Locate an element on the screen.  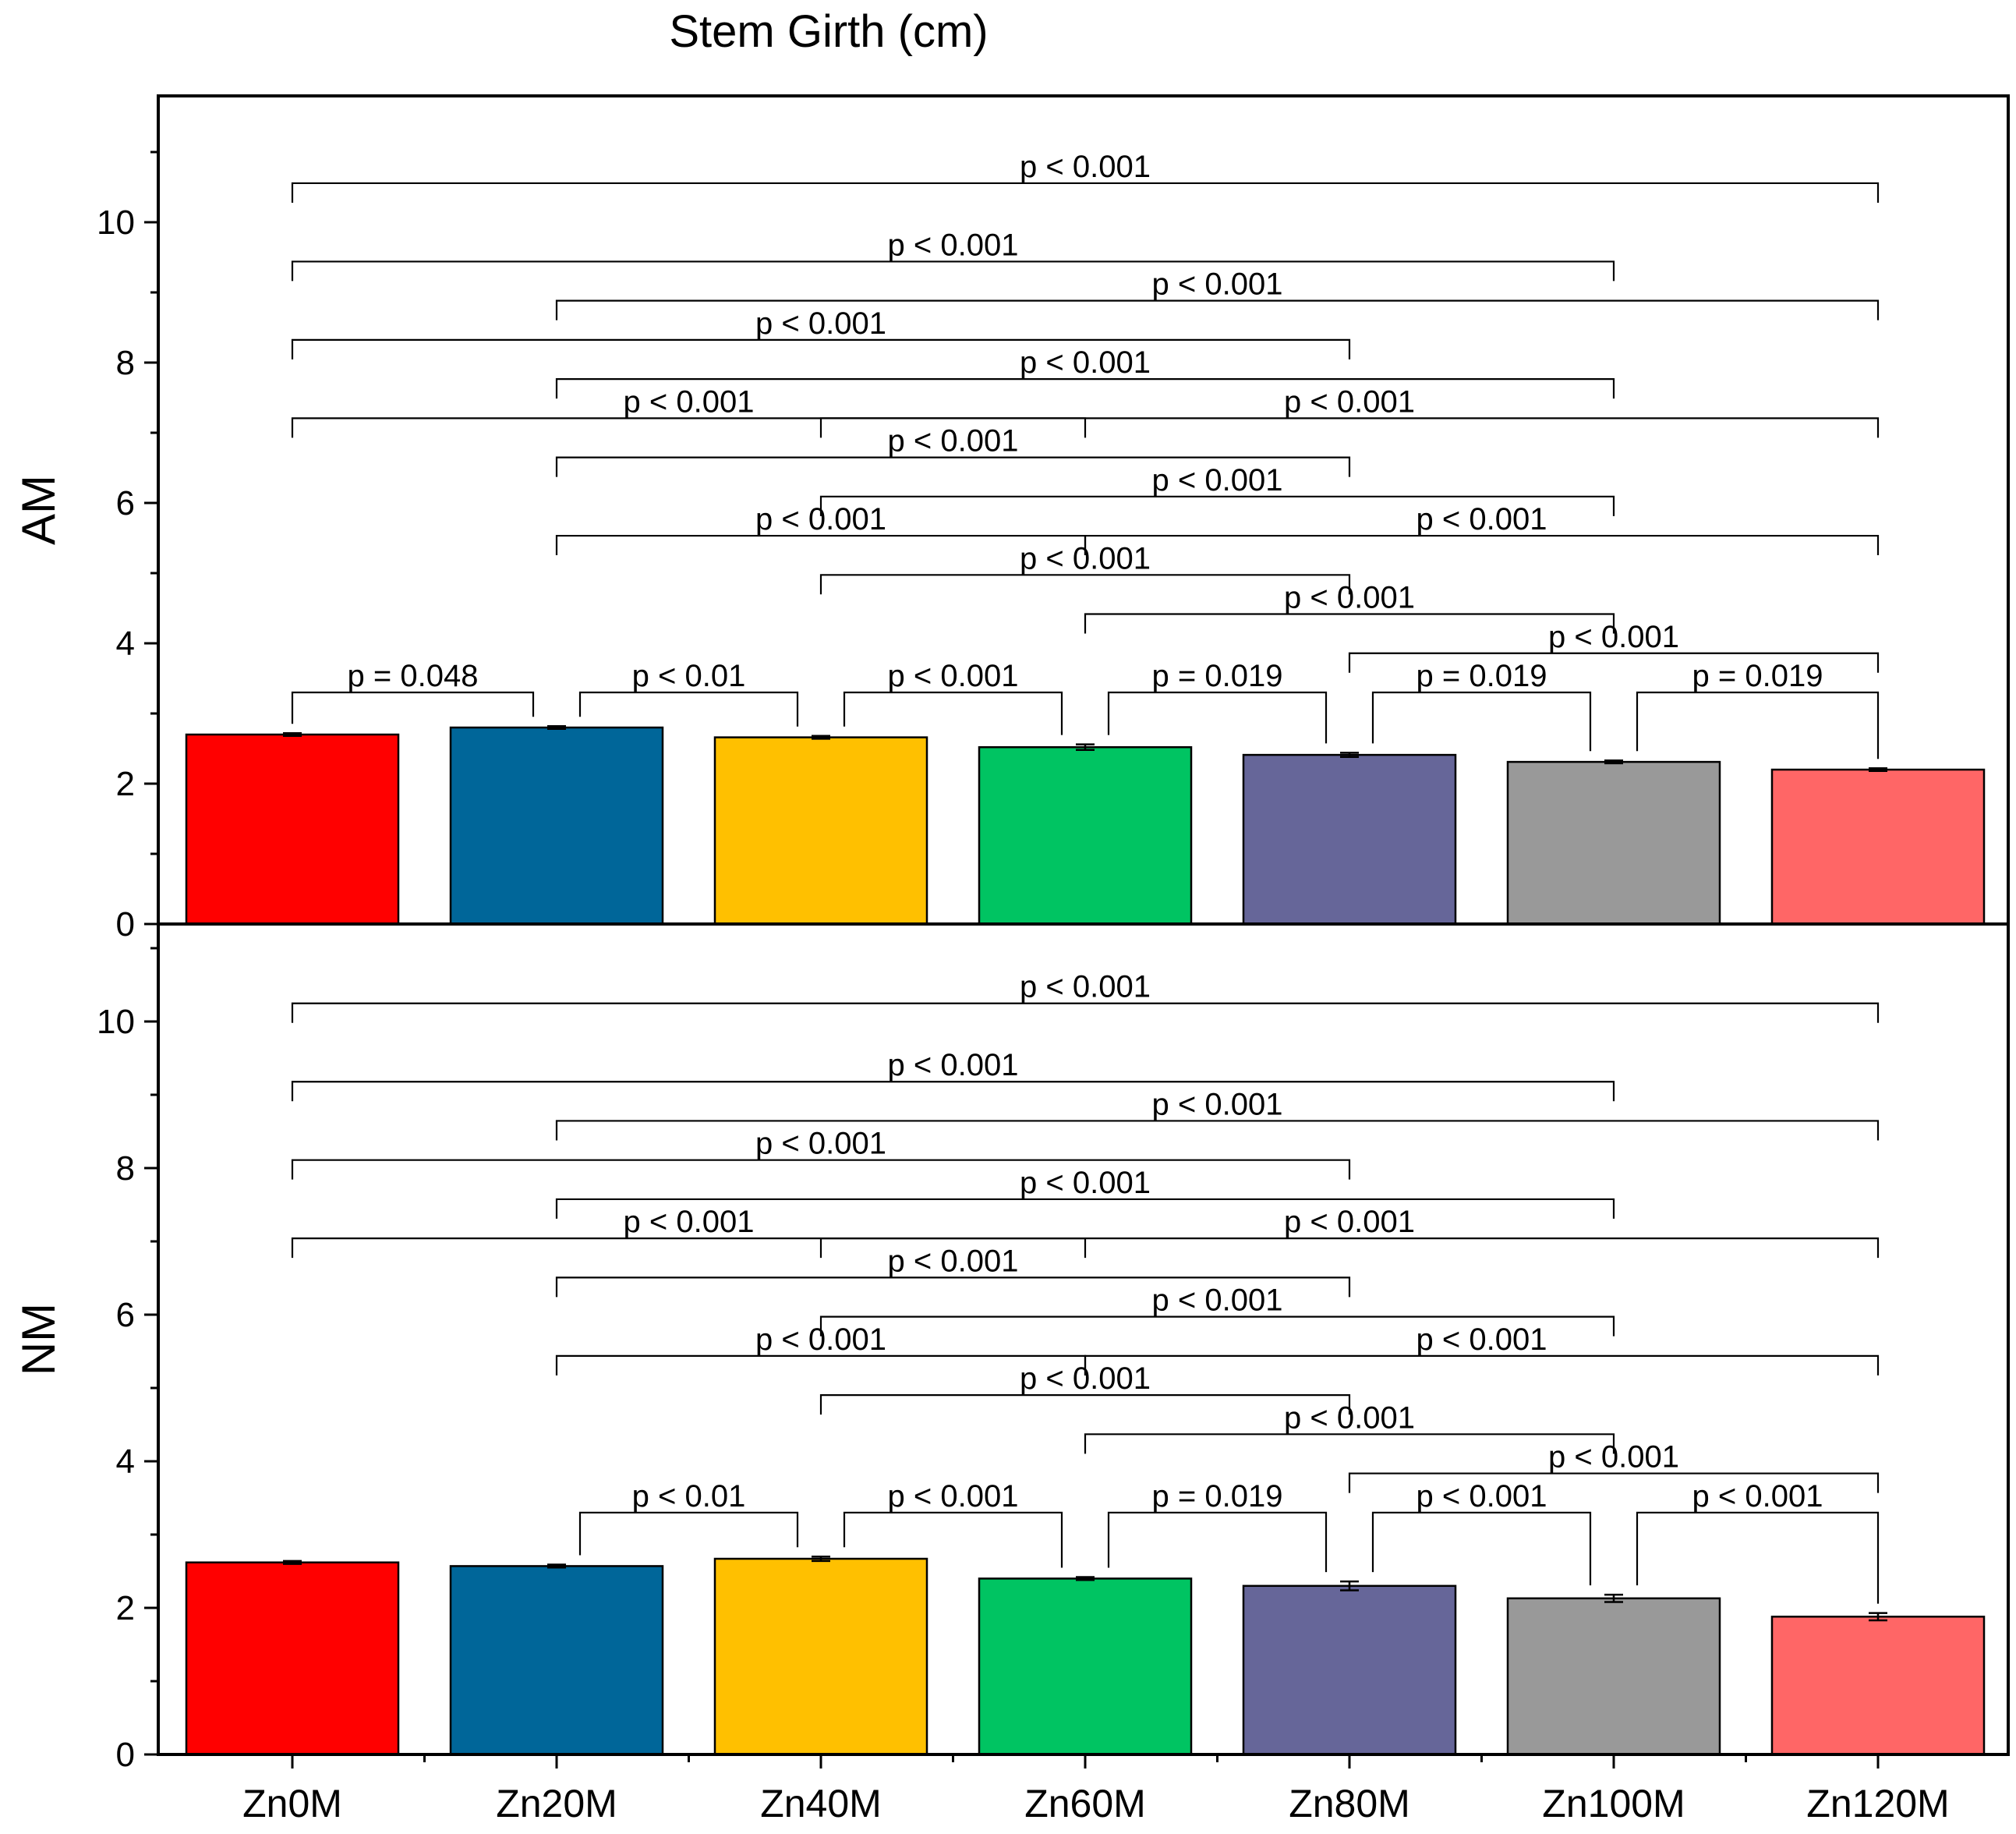
sig-bracket-am-zn60m-zn120m is located at coordinates (1482, 545).